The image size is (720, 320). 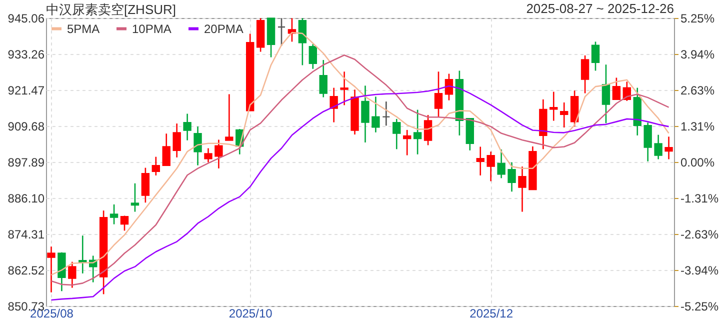 What do you see at coordinates (26, 19) in the screenshot?
I see `y-tick-label: 945.06` at bounding box center [26, 19].